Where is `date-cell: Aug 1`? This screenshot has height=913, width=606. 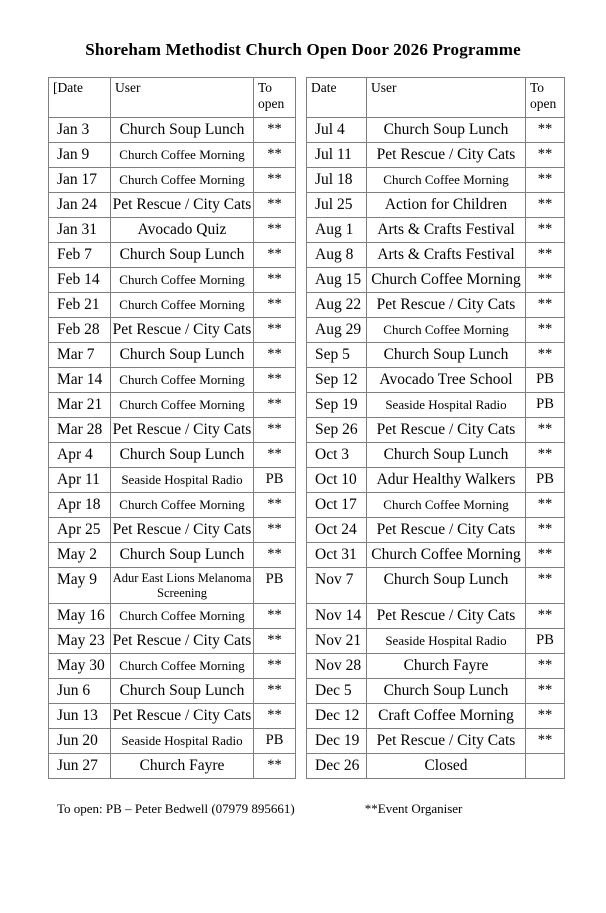
date-cell: Aug 1 is located at coordinates (336, 230).